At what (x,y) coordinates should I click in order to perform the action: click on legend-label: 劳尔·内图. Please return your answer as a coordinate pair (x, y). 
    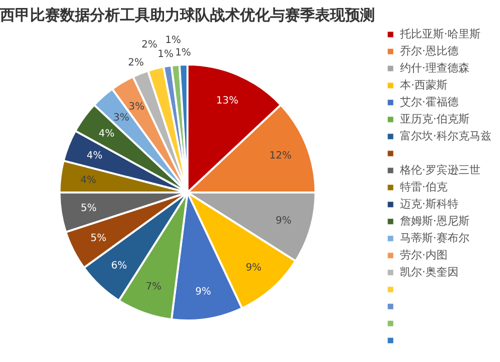
    Looking at the image, I should click on (424, 255).